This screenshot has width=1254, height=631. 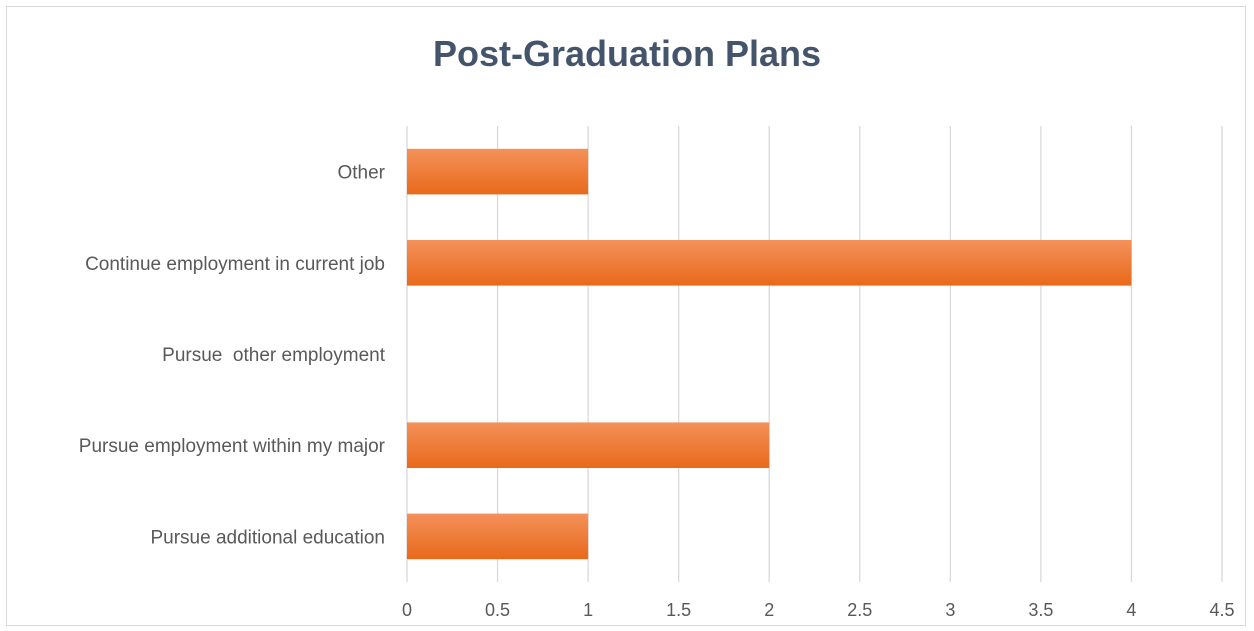 I want to click on category-label: Continue employment in current job, so click(x=235, y=264).